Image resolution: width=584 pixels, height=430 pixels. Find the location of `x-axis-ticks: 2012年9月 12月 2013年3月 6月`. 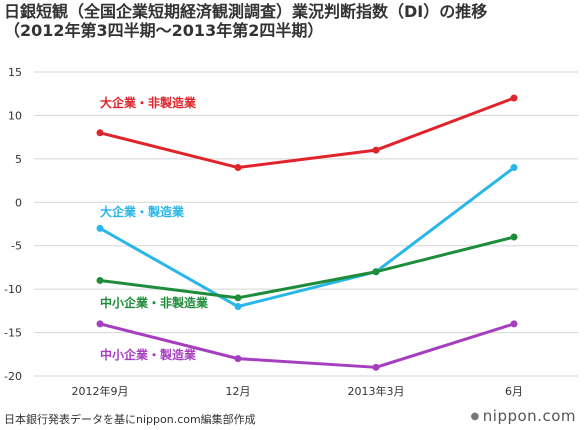

x-axis-ticks: 2012年9月 12月 2013年3月 6月 is located at coordinates (298, 391).